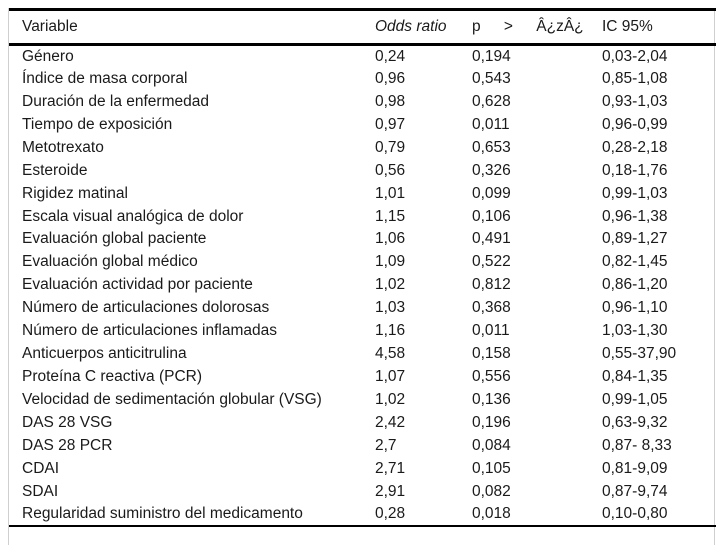 The image size is (727, 545). I want to click on cell-ic95: 0,96-1,38, so click(635, 216).